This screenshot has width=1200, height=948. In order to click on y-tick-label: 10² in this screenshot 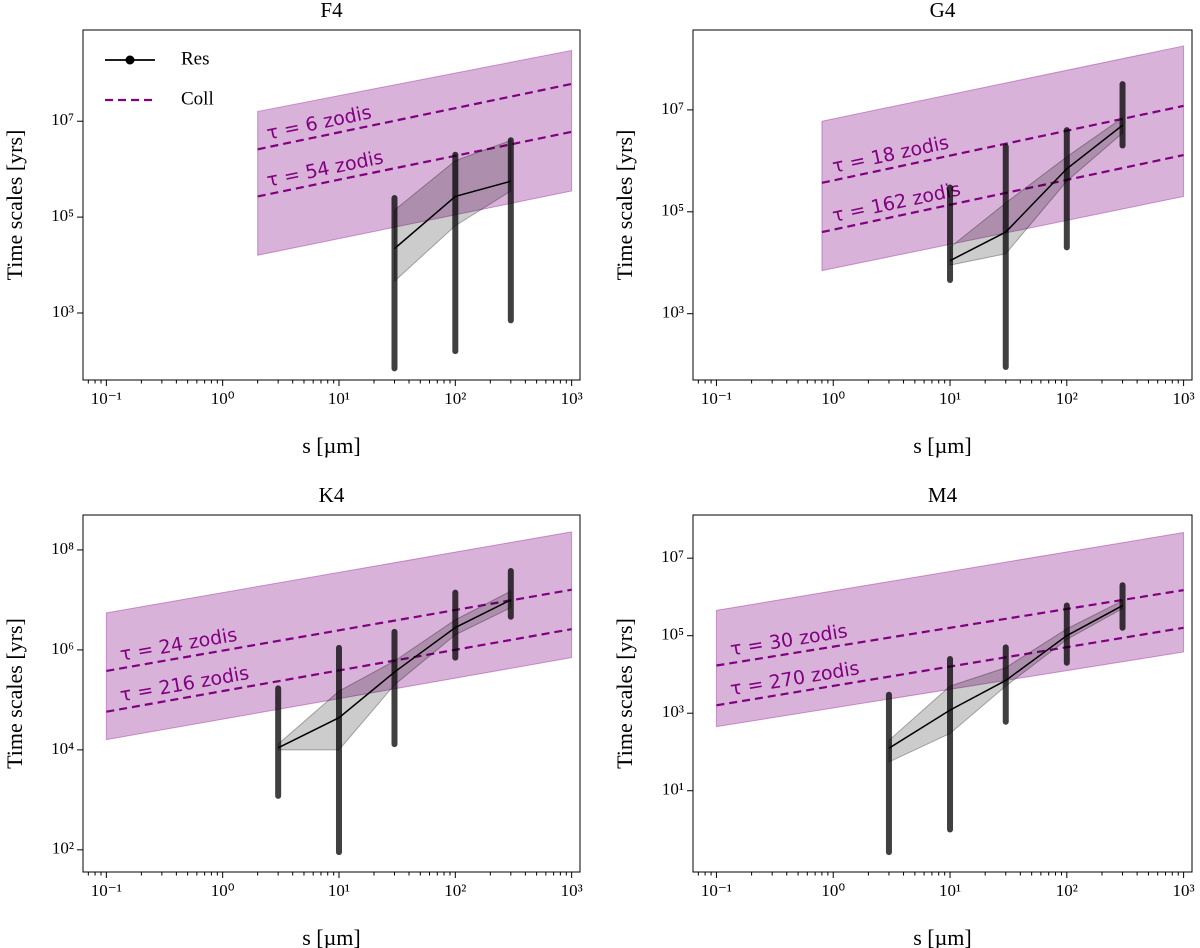, I will do `click(63, 848)`.